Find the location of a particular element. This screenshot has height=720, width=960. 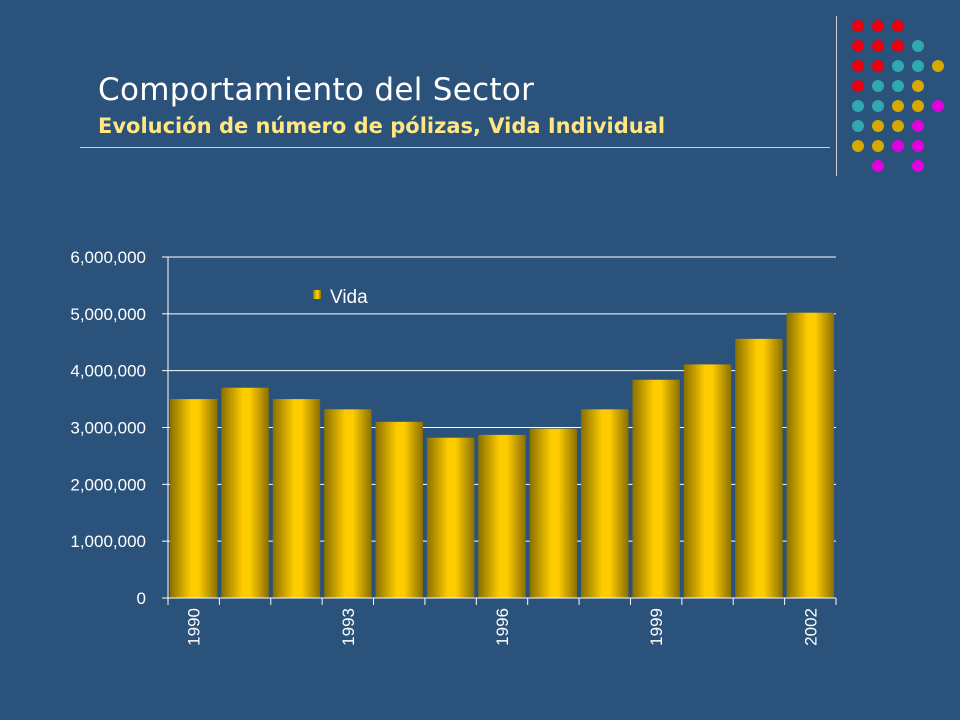

legend-swatch is located at coordinates (317, 294).